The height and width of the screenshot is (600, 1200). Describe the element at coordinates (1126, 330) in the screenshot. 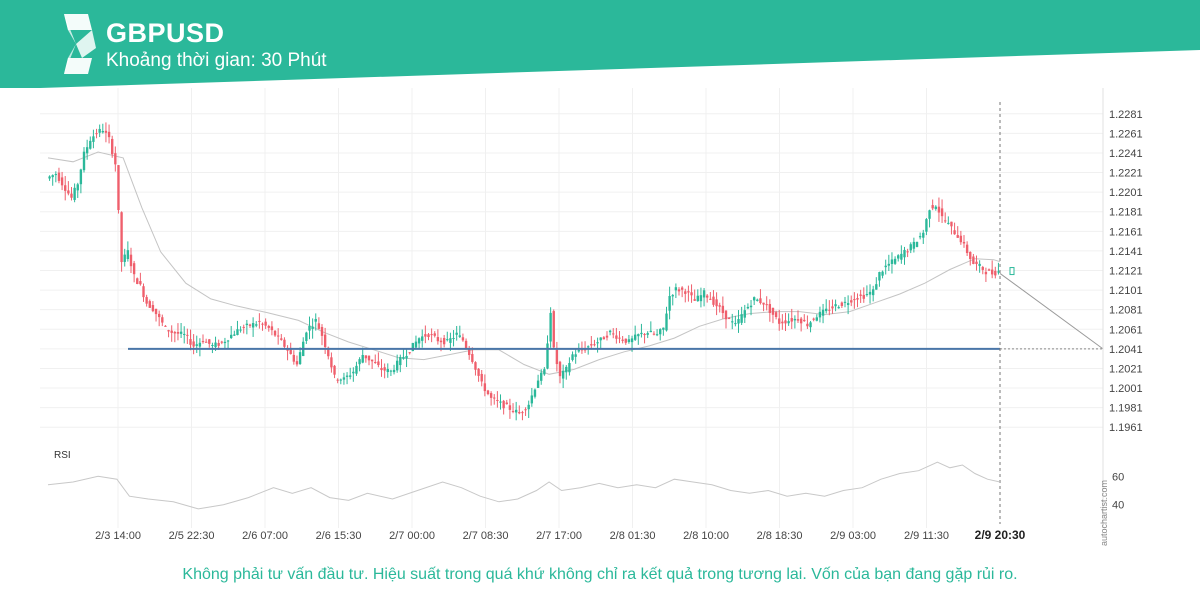

I see `price-axis-tick-label: 1.2061` at that location.